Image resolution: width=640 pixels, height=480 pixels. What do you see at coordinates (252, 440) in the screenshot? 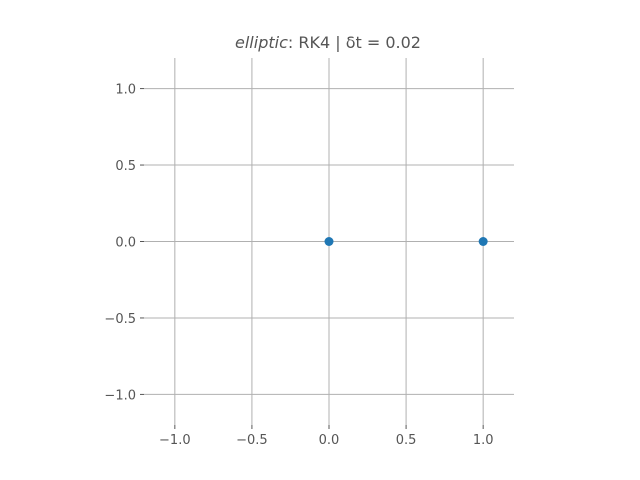
I see `x-tick-label: −0.5` at bounding box center [252, 440].